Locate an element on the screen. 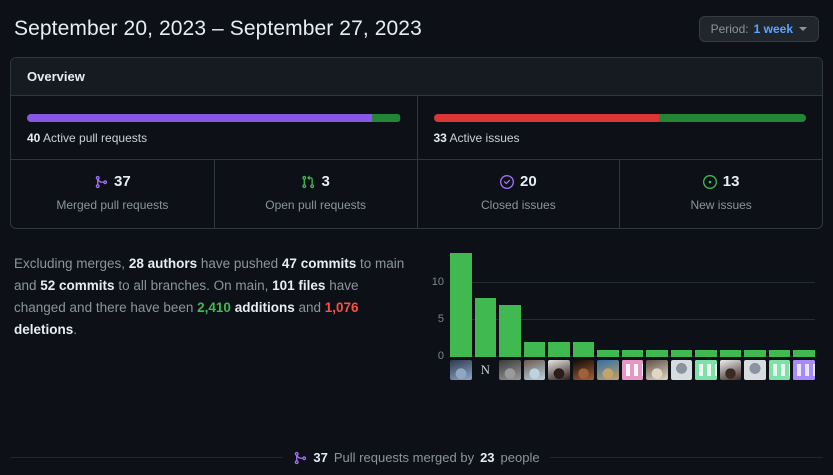 This screenshot has width=833, height=475. stat-open-pull-requests: 3 Open pull requests is located at coordinates (315, 194).